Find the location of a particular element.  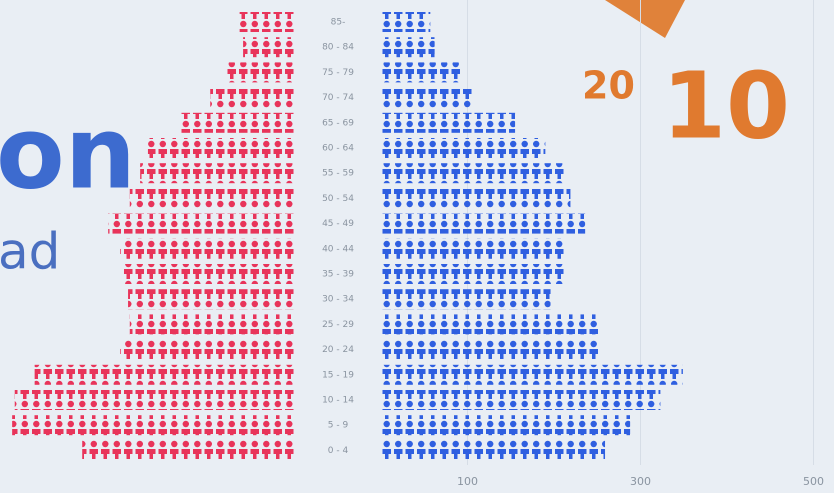

age-label: 0 - 4 is located at coordinates (338, 451).